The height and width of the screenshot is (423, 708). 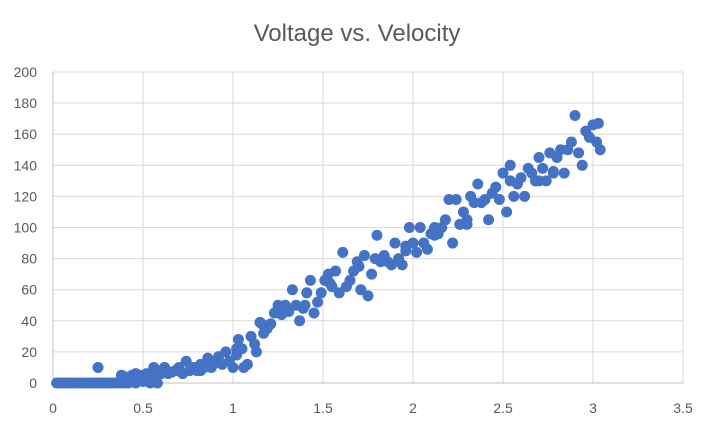 I want to click on y-tick-label: 0, so click(x=33, y=383).